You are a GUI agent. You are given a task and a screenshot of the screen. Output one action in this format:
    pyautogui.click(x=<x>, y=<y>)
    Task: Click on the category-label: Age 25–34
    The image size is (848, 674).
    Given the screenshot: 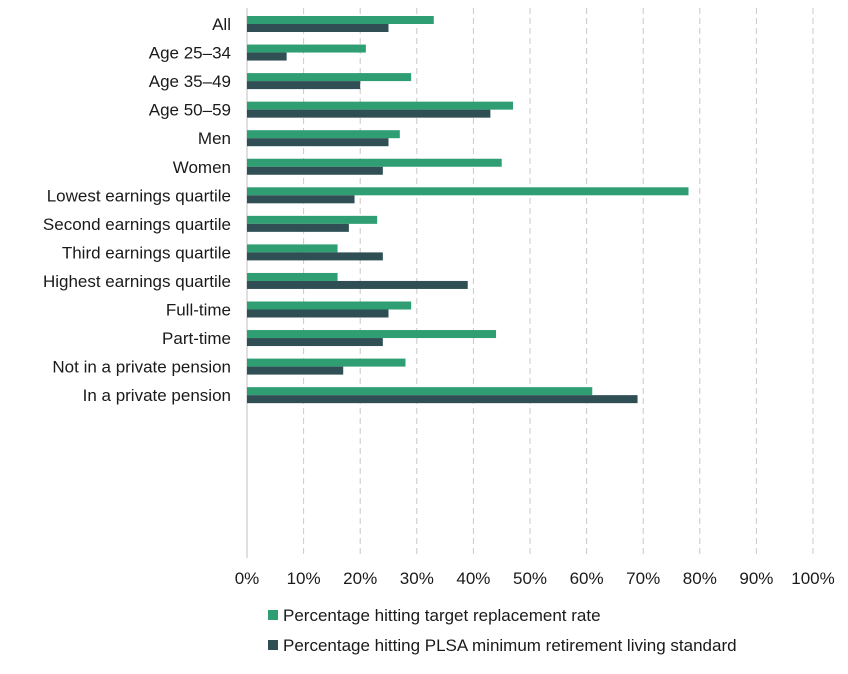 What is the action you would take?
    pyautogui.click(x=190, y=53)
    